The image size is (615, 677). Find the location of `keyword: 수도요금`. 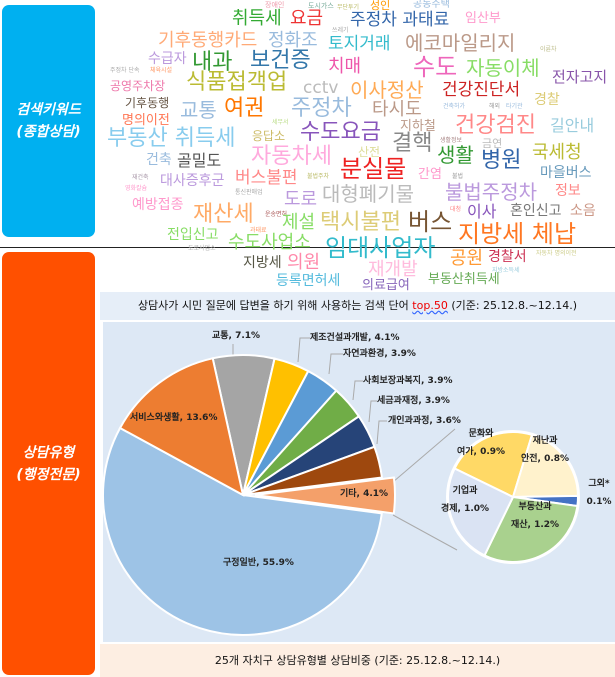

keyword: 수도요금 is located at coordinates (340, 132).